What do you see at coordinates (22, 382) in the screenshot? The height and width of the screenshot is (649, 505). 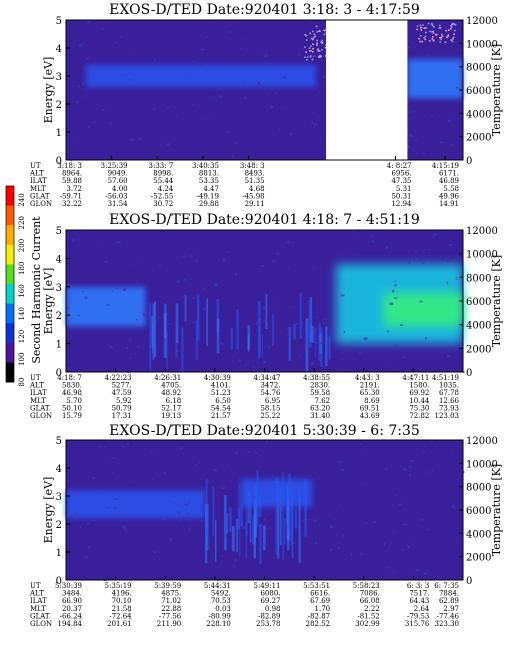 I see `colorbar-tick-label: 80` at bounding box center [22, 382].